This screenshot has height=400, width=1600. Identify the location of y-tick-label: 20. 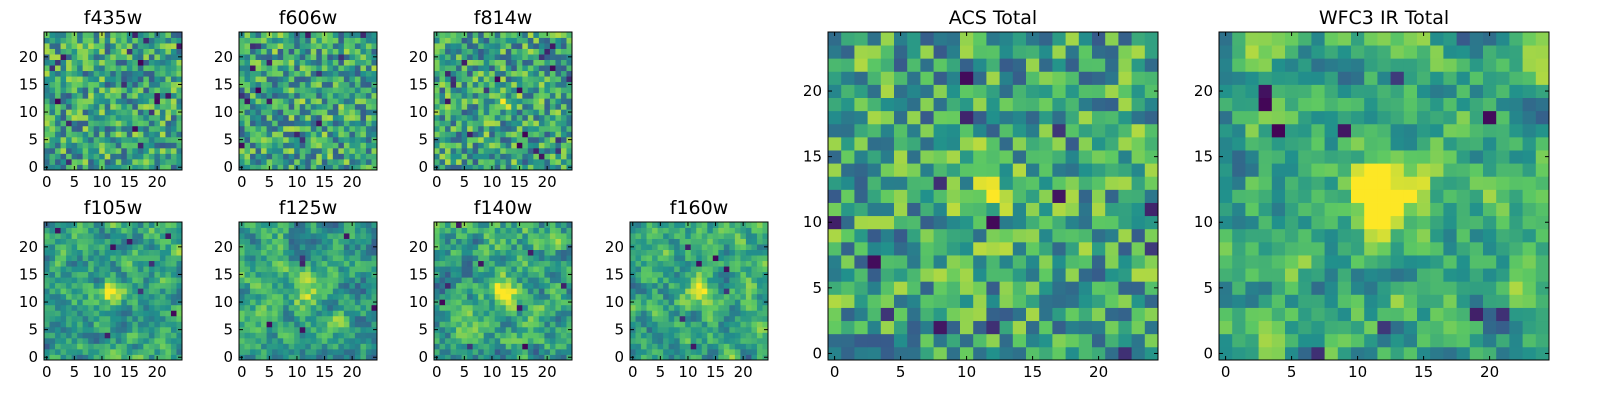
(223, 57).